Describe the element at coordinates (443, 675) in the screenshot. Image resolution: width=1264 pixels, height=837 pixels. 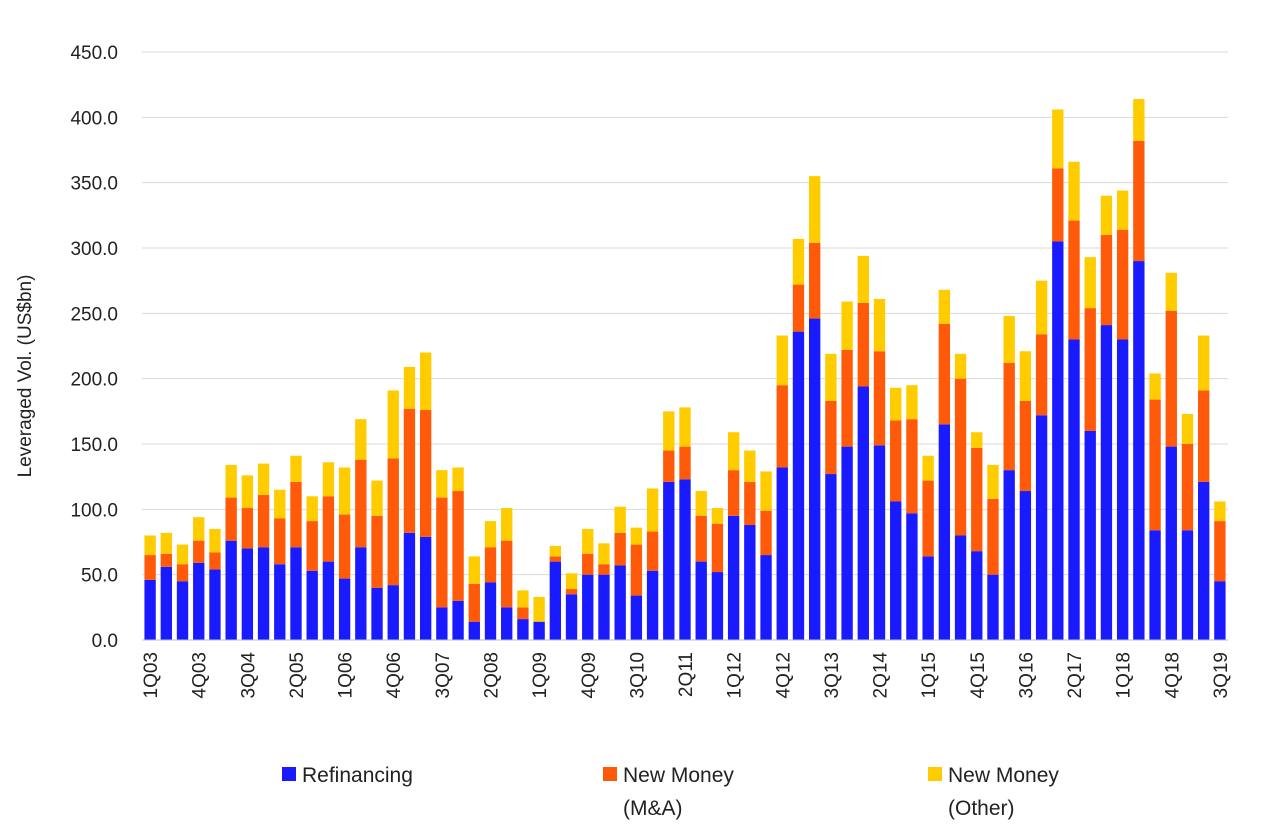
I see `x-tick-label: 3Q07` at that location.